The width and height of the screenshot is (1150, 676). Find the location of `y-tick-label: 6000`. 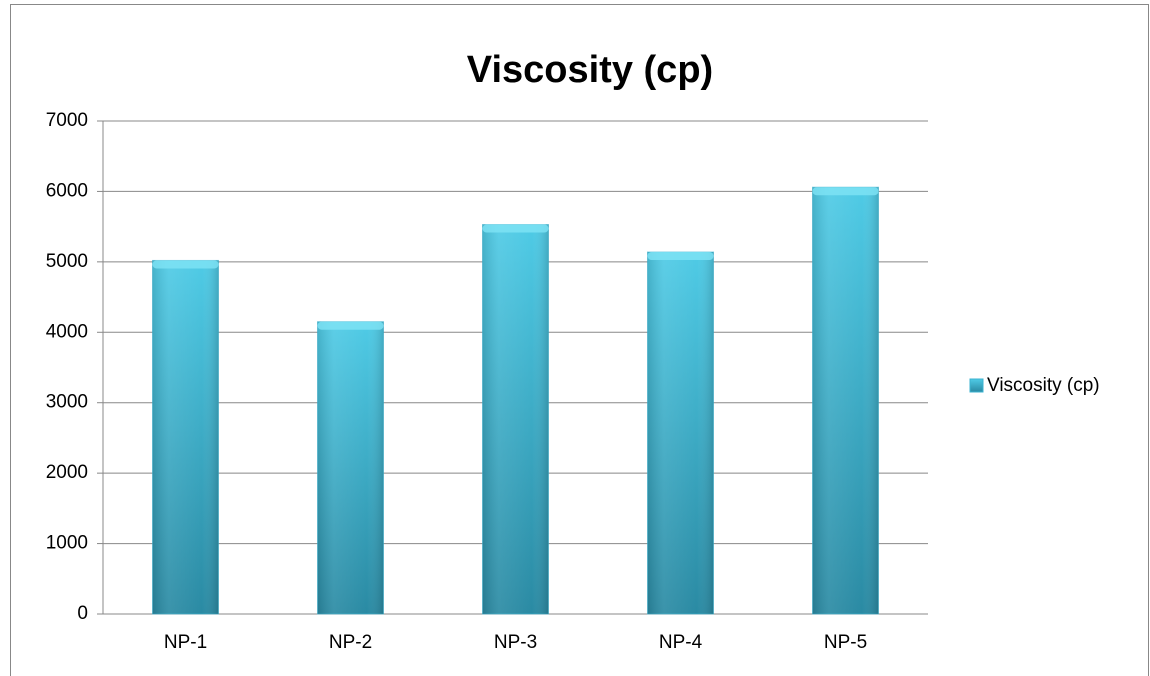

y-tick-label: 6000 is located at coordinates (67, 190).